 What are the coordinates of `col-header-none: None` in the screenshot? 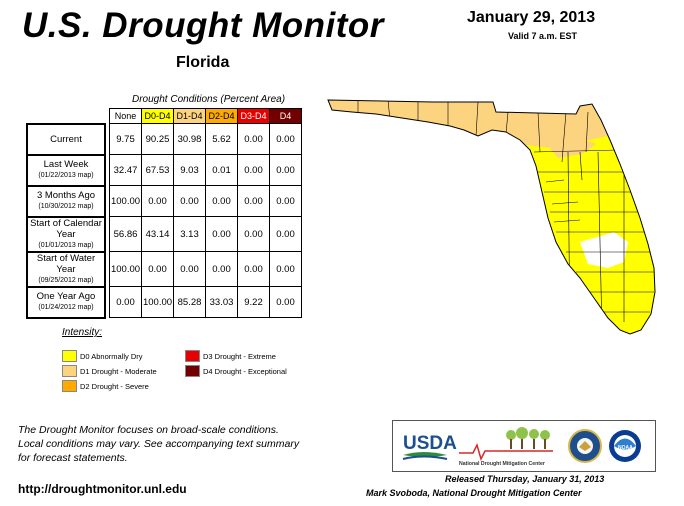 It's located at (125, 116).